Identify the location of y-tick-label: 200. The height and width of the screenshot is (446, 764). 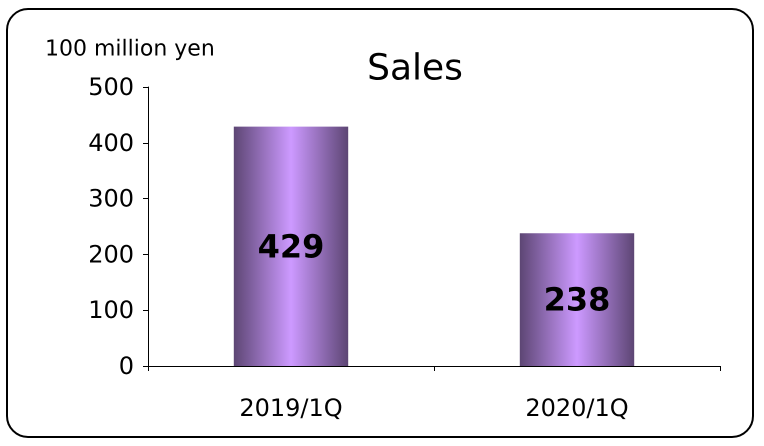
(111, 254).